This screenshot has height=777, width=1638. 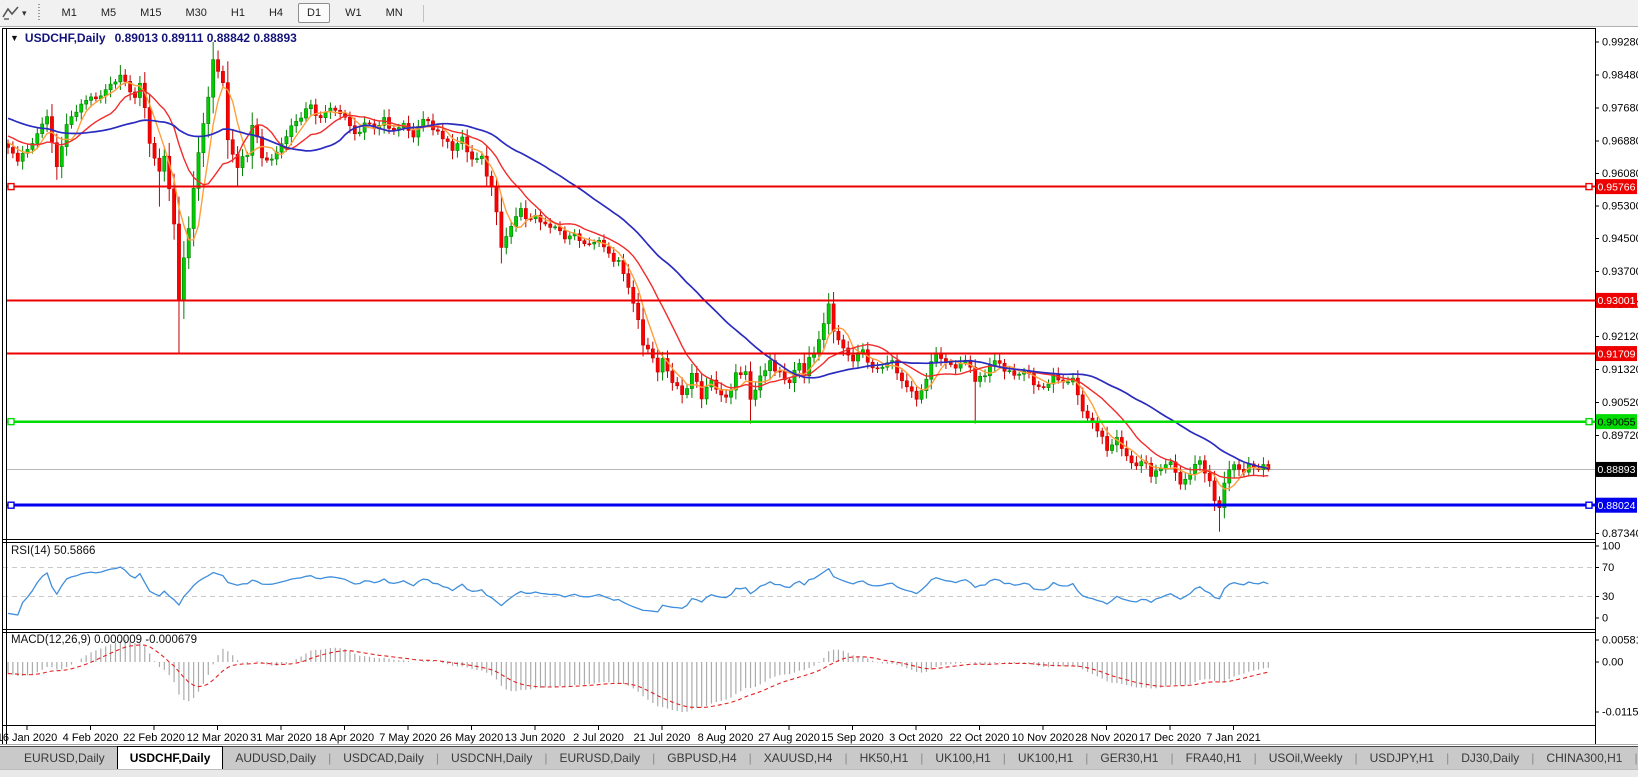 I want to click on timeframe-buttons: M1 M5 M15 M30 H1 H4 D1 W1 MN, so click(x=232, y=13).